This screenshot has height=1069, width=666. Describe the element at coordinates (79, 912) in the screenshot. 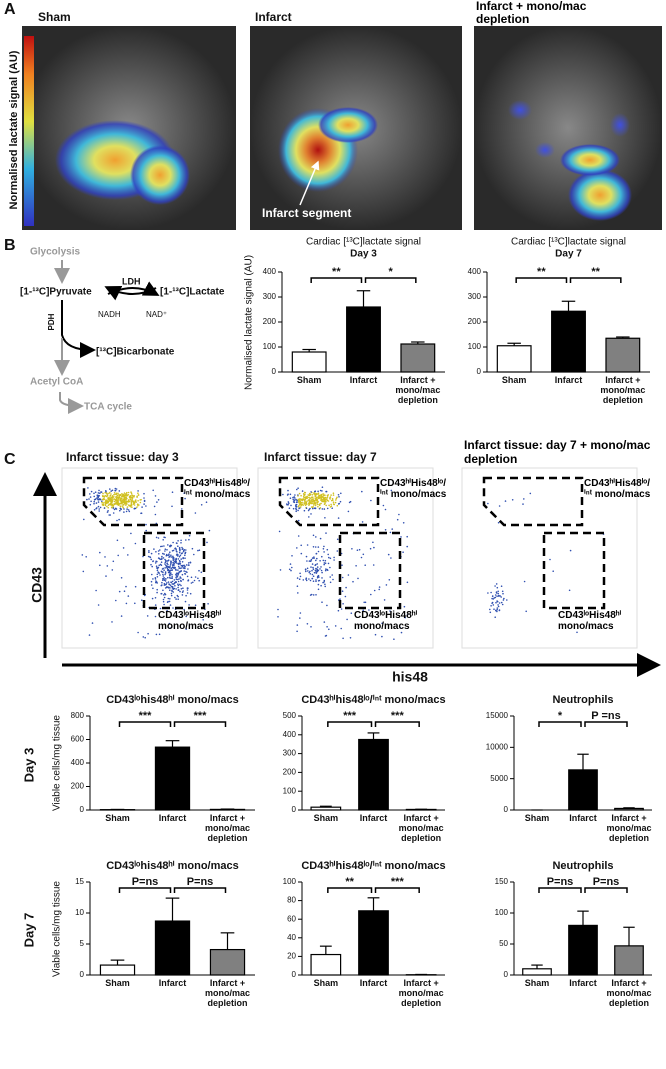

I see `y-tick-label: 10` at that location.